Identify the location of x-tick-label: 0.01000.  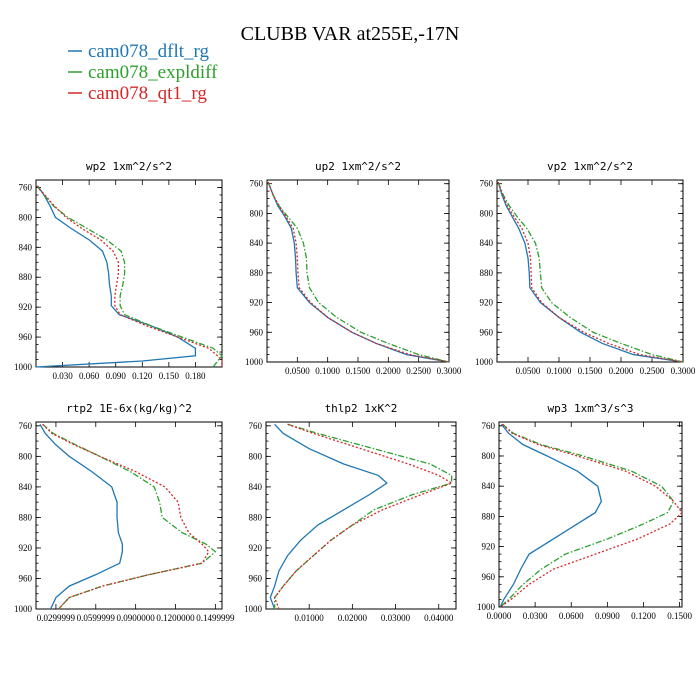
(310, 618).